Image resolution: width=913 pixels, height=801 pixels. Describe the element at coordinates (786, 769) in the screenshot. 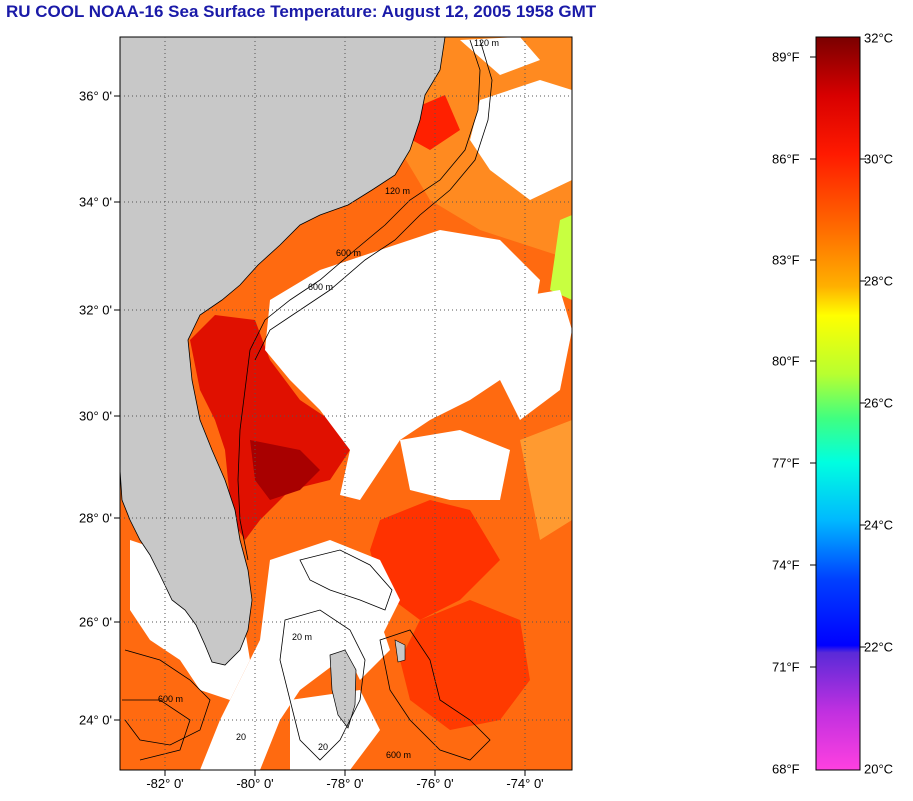

I see `colorbar-fahrenheit-label: 68°F` at that location.